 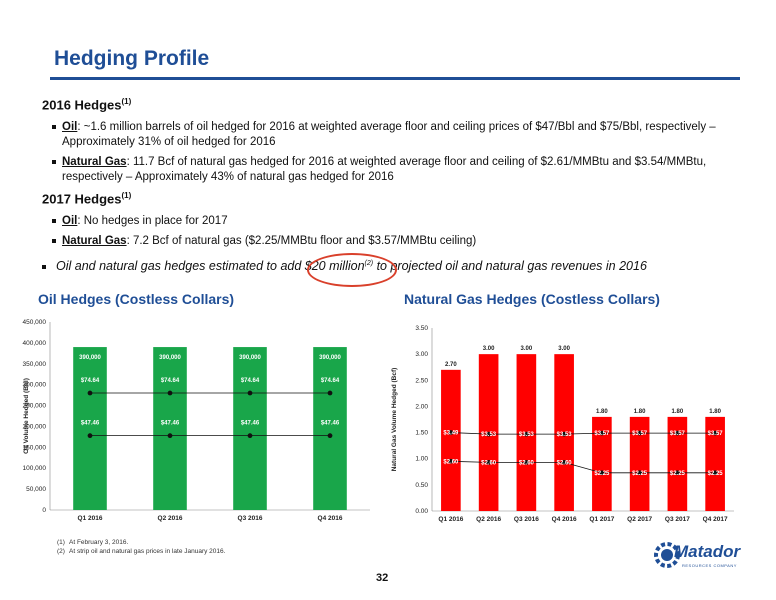 I want to click on matador-logo: Matador RESOURCES COMPANY, so click(x=698, y=556).